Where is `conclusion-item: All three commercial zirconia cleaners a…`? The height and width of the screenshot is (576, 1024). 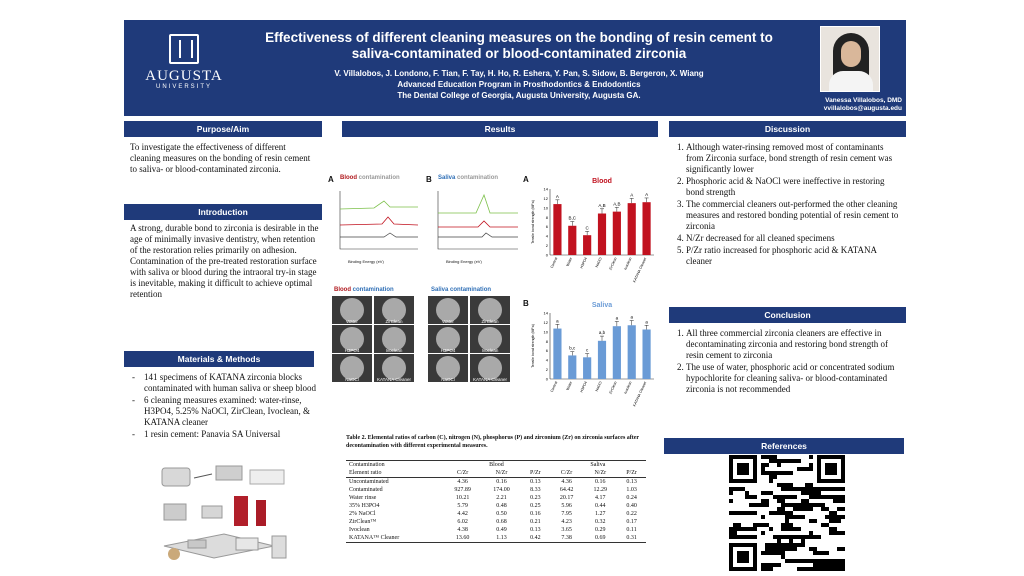 conclusion-item: All three commercial zirconia cleaners a… is located at coordinates (793, 344).